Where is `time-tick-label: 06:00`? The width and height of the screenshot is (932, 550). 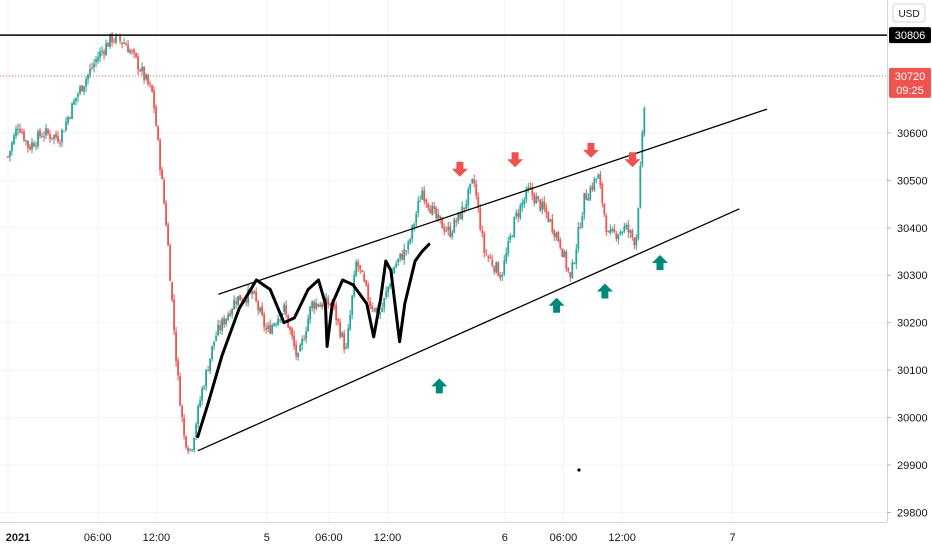 time-tick-label: 06:00 is located at coordinates (329, 538).